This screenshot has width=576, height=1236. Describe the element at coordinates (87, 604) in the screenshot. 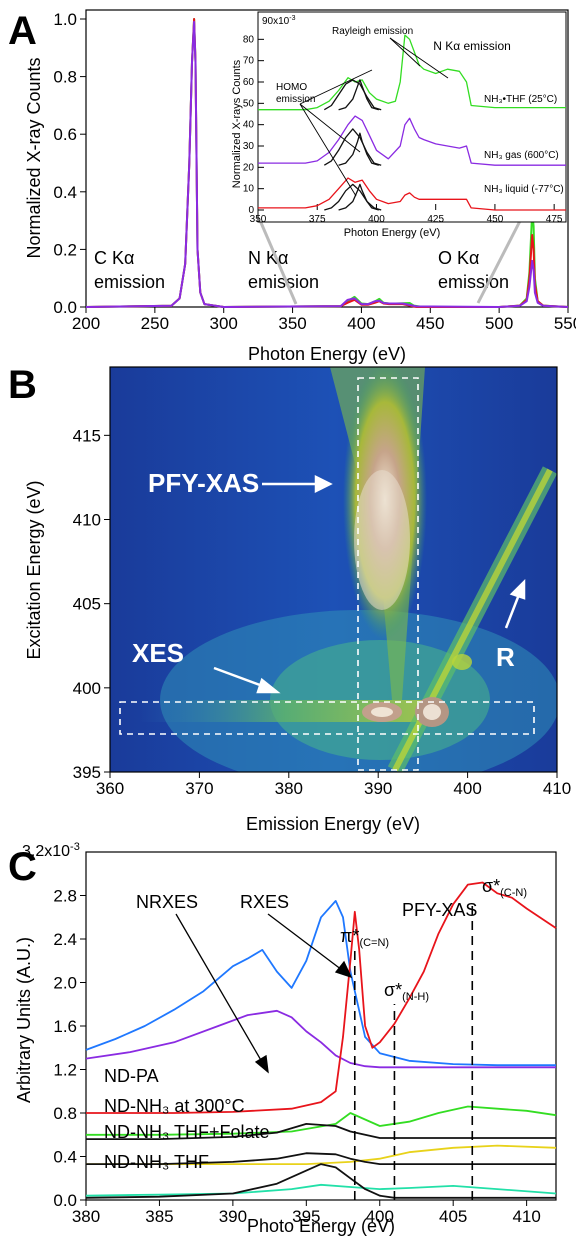

I see `y-tick-label: 405` at that location.